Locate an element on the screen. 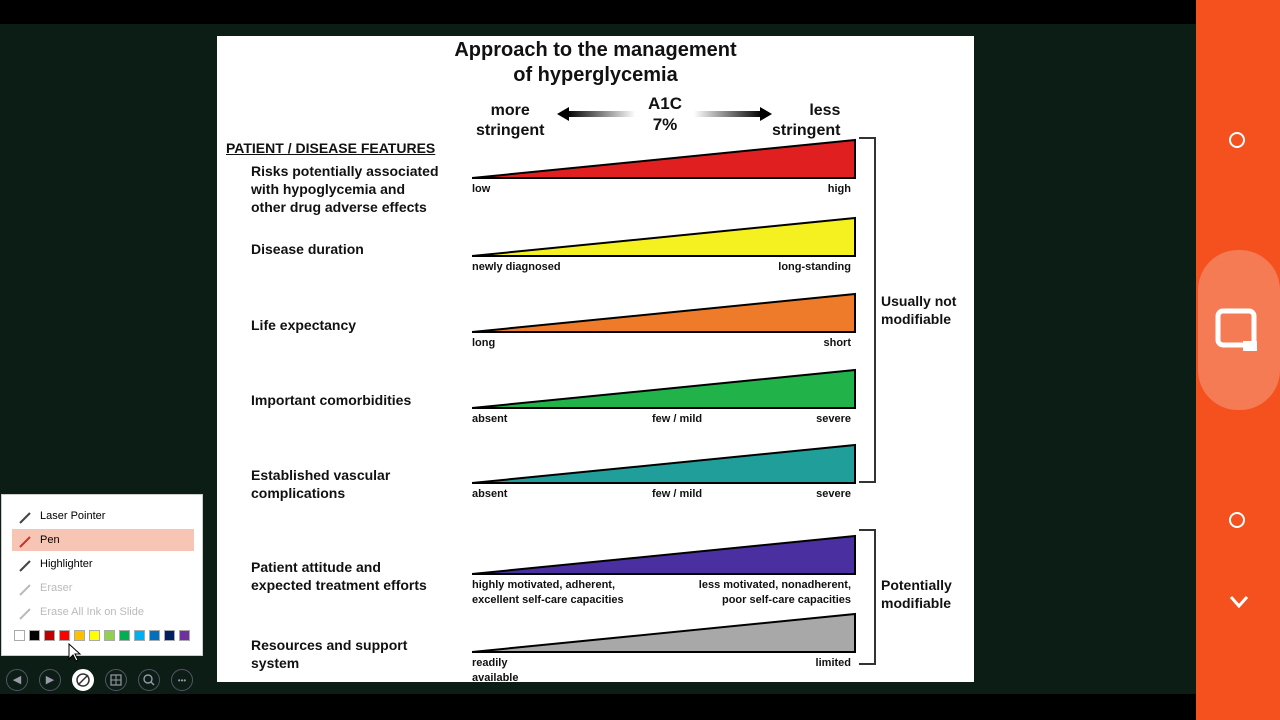 The image size is (1280, 720). wedge-label-right2: poor self-care capacities is located at coordinates (786, 600).